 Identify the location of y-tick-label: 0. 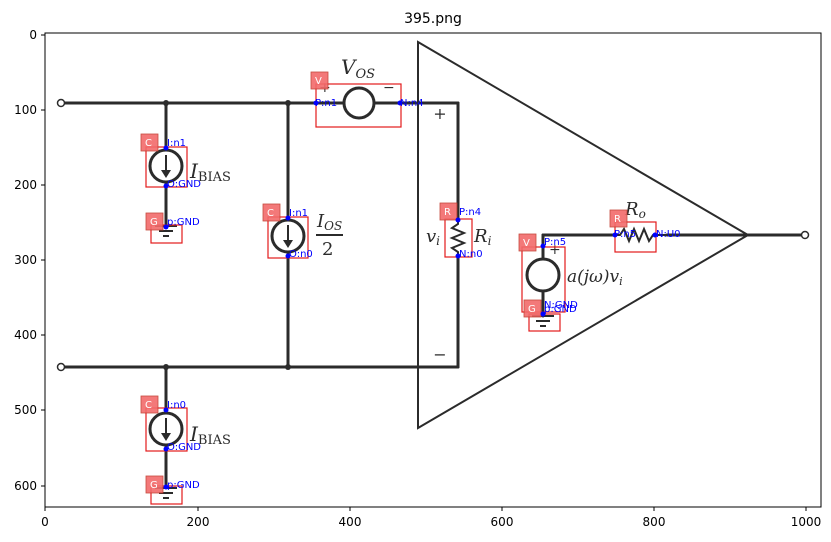
(33, 35).